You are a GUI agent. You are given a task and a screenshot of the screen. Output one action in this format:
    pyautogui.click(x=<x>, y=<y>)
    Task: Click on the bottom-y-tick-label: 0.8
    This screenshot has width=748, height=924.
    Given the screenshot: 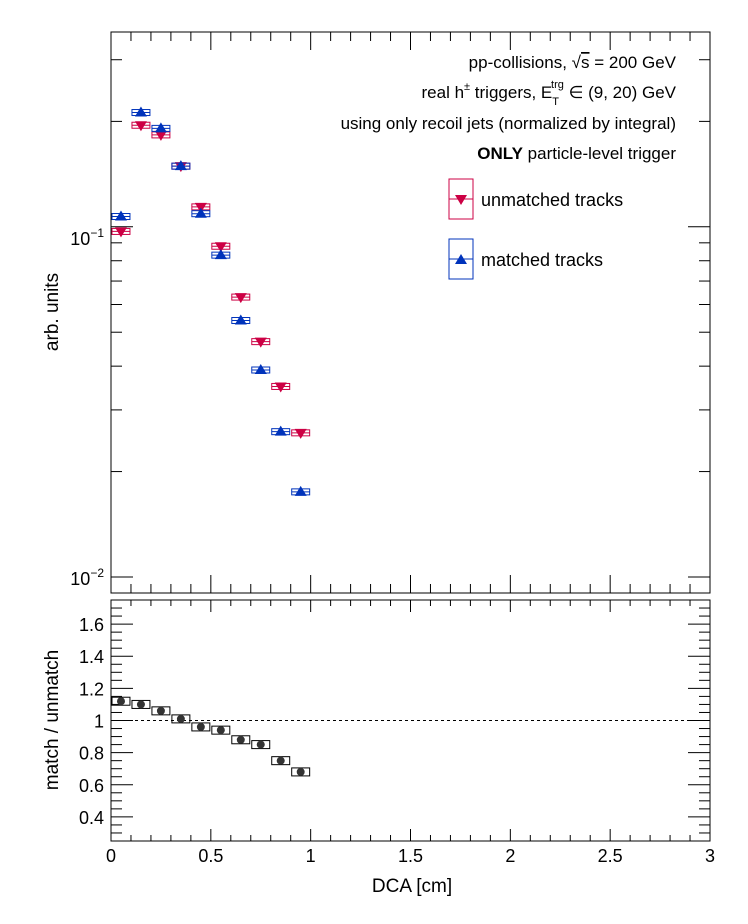 What is the action you would take?
    pyautogui.click(x=91, y=754)
    